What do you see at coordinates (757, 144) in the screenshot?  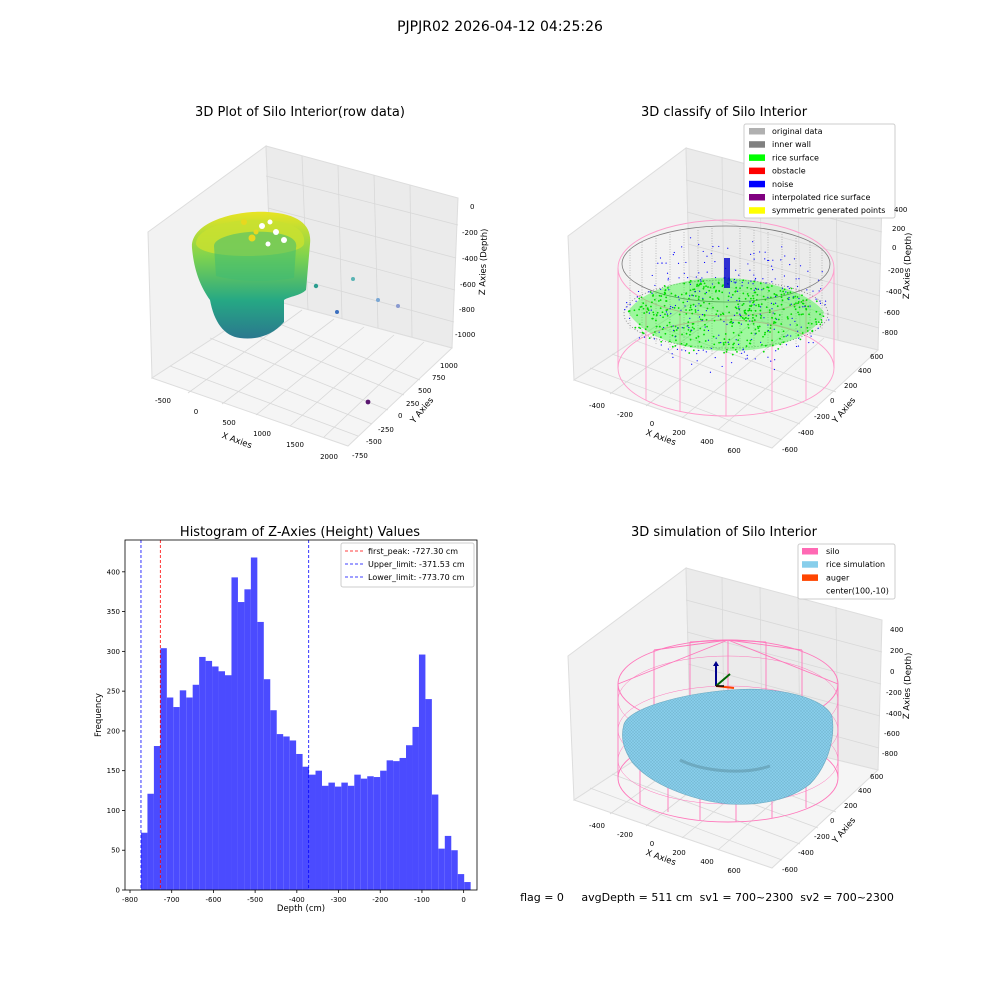 I see `classify-legend-swatch` at bounding box center [757, 144].